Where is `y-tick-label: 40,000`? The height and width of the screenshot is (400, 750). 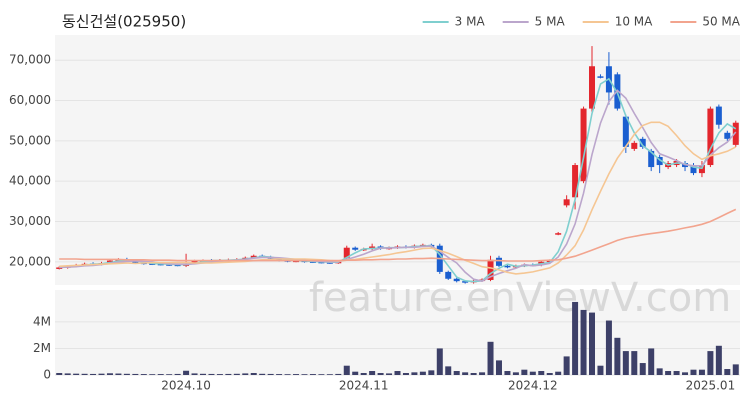
y-tick-label: 40,000 is located at coordinates (30, 181).